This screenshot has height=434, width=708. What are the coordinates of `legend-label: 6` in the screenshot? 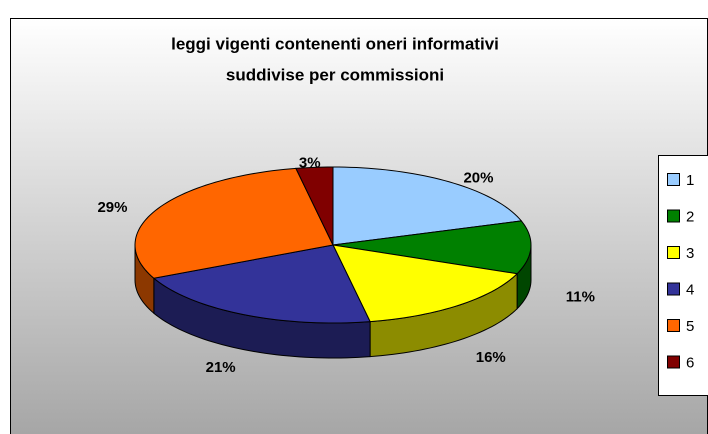 It's located at (690, 362).